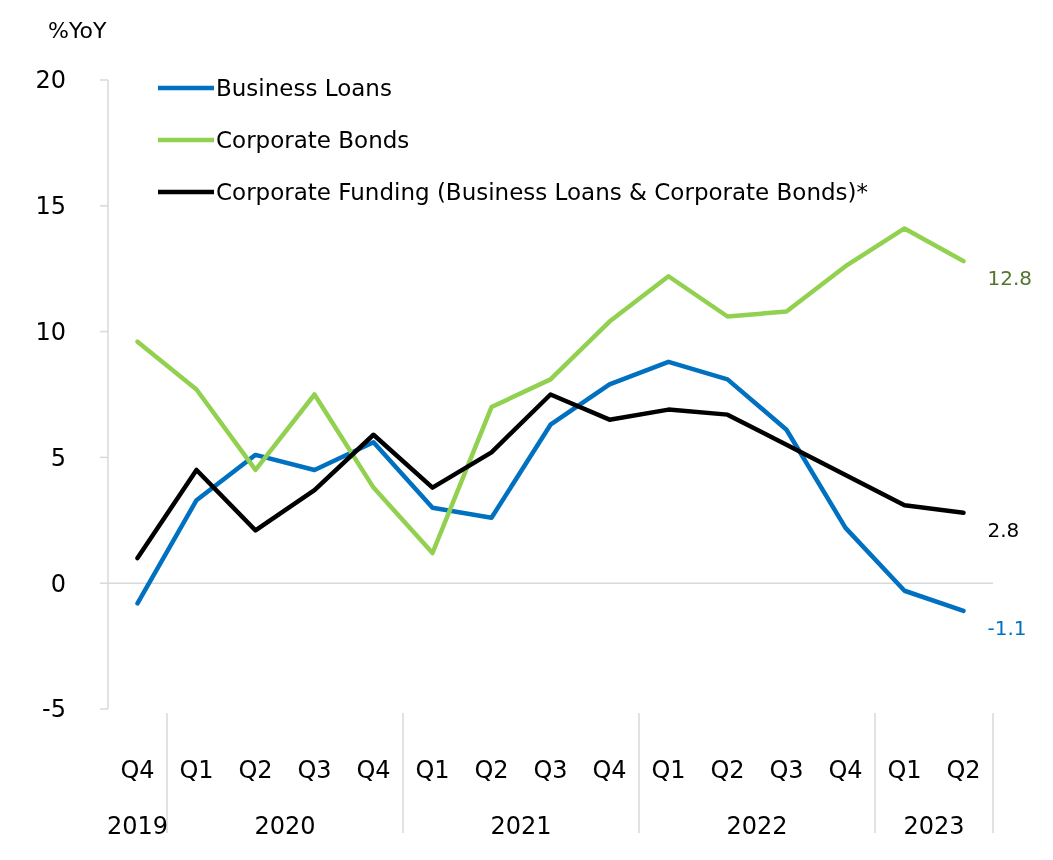 This screenshot has width=1053, height=860. I want to click on y-tick-label: 15, so click(50, 206).